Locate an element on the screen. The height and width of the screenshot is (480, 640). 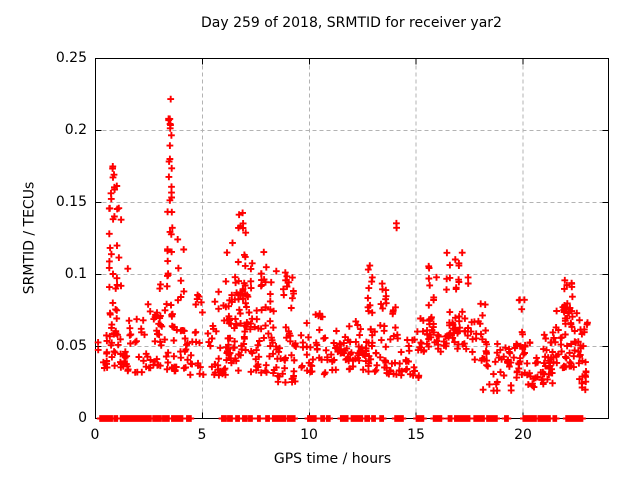
y-tick-label-0.05: 0.05 is located at coordinates (71, 346).